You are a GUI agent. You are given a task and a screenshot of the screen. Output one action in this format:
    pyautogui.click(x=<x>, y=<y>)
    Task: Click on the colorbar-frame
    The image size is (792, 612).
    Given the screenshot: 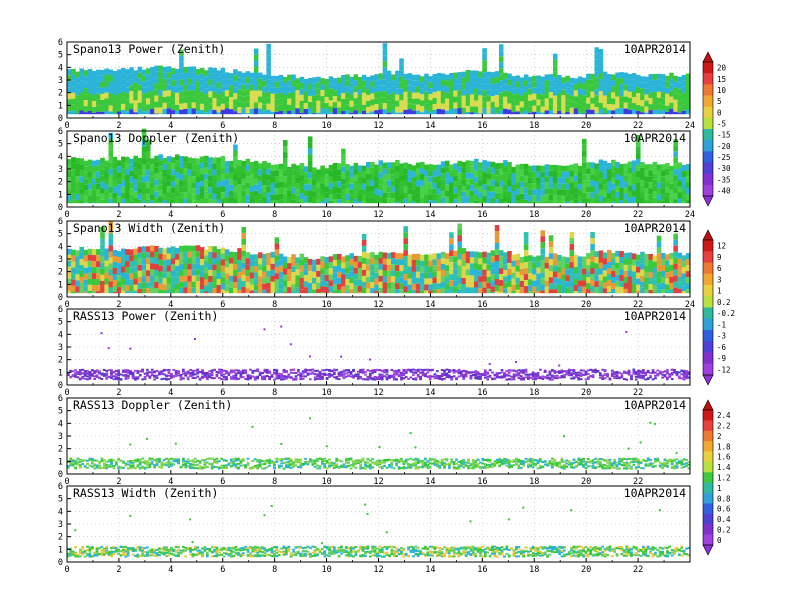 What is the action you would take?
    pyautogui.click(x=708, y=307)
    